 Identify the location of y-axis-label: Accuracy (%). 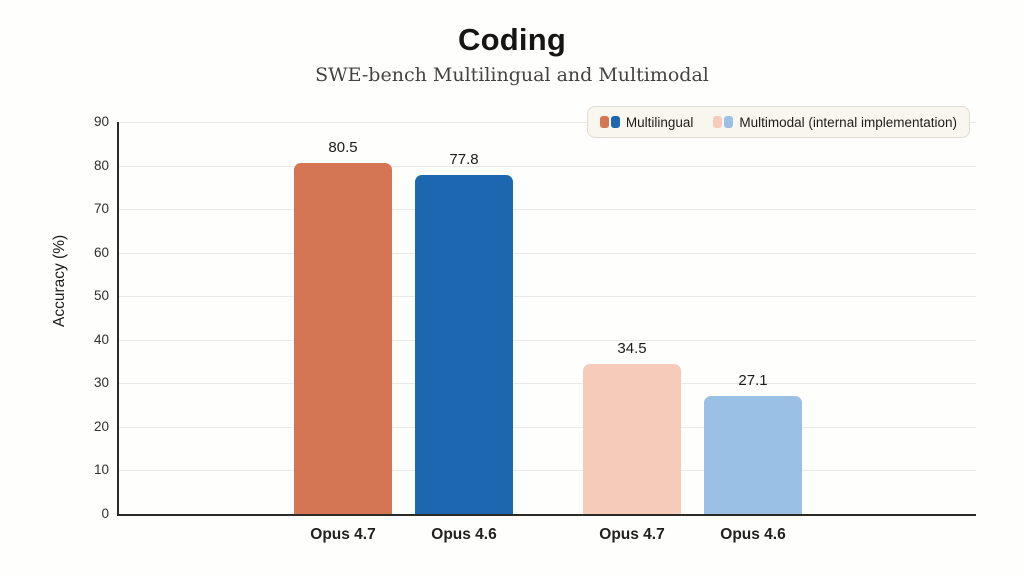
(60, 280).